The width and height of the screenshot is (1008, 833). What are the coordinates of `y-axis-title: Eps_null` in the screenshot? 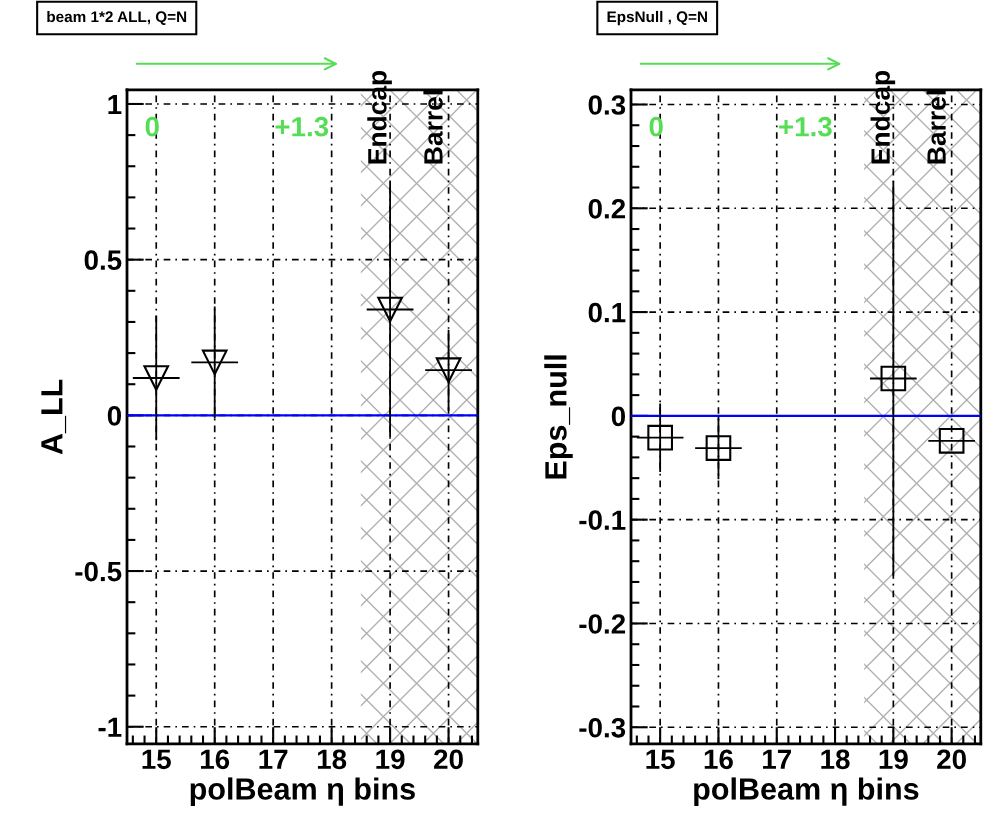 It's located at (558, 417).